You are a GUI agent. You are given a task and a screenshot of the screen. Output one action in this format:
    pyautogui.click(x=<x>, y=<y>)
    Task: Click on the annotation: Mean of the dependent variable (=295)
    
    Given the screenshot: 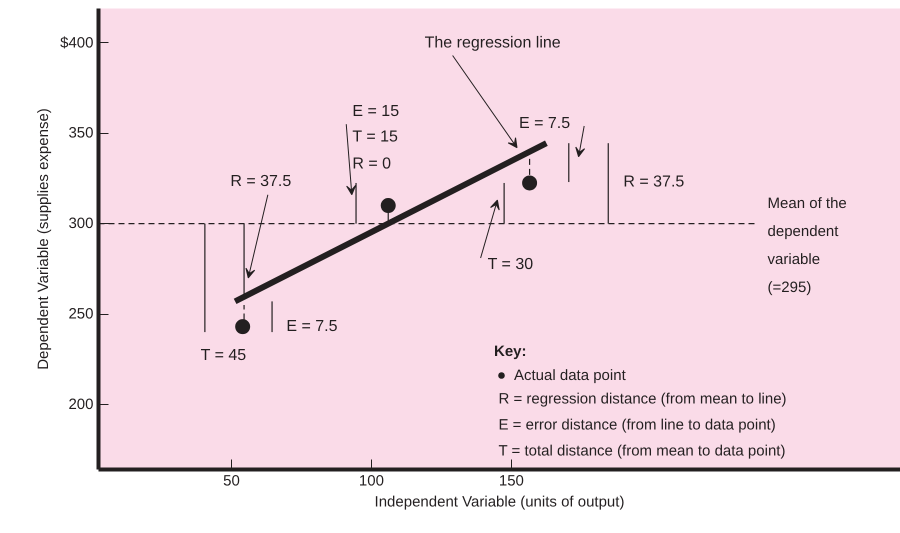 What is the action you would take?
    pyautogui.click(x=807, y=245)
    